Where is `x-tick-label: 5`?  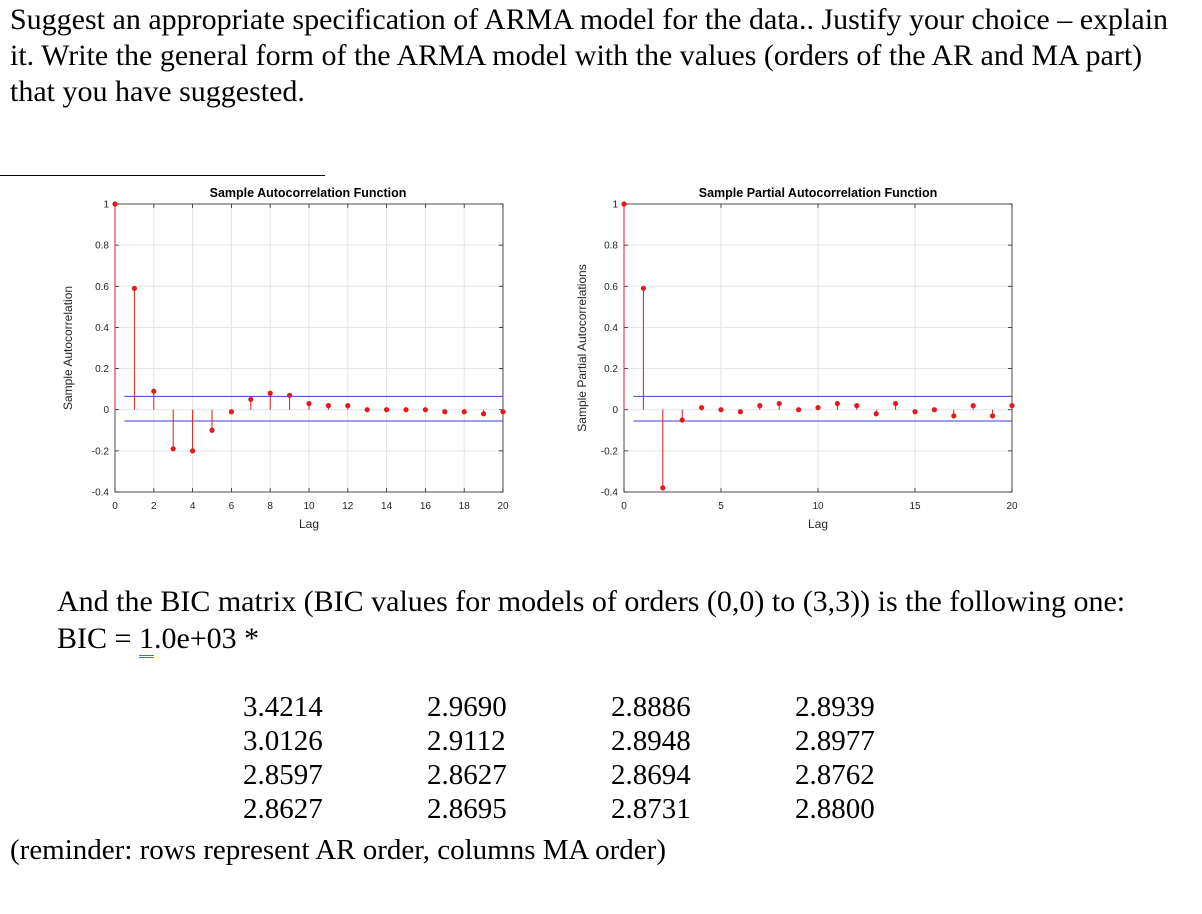
x-tick-label: 5 is located at coordinates (721, 506).